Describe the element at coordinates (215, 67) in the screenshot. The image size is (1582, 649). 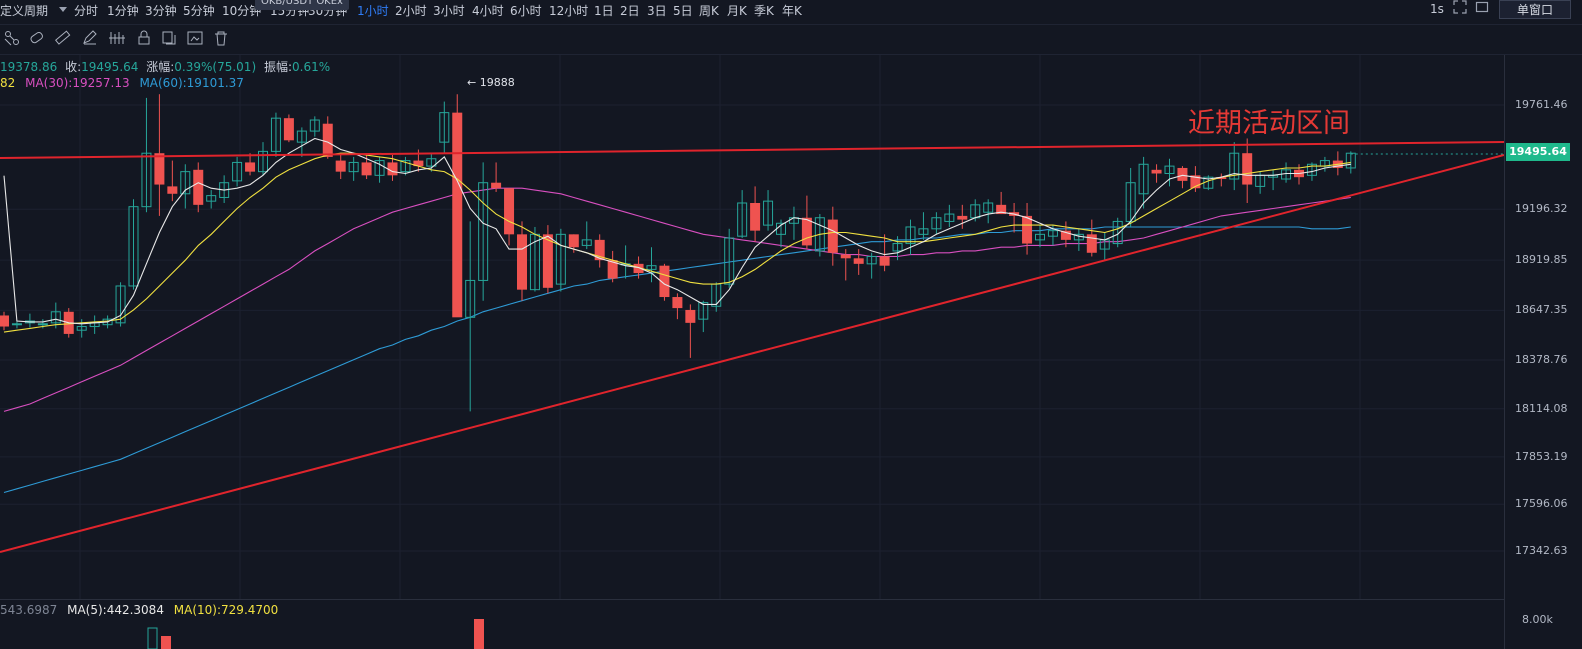
I see `change-value: 0.39%(75.01)` at that location.